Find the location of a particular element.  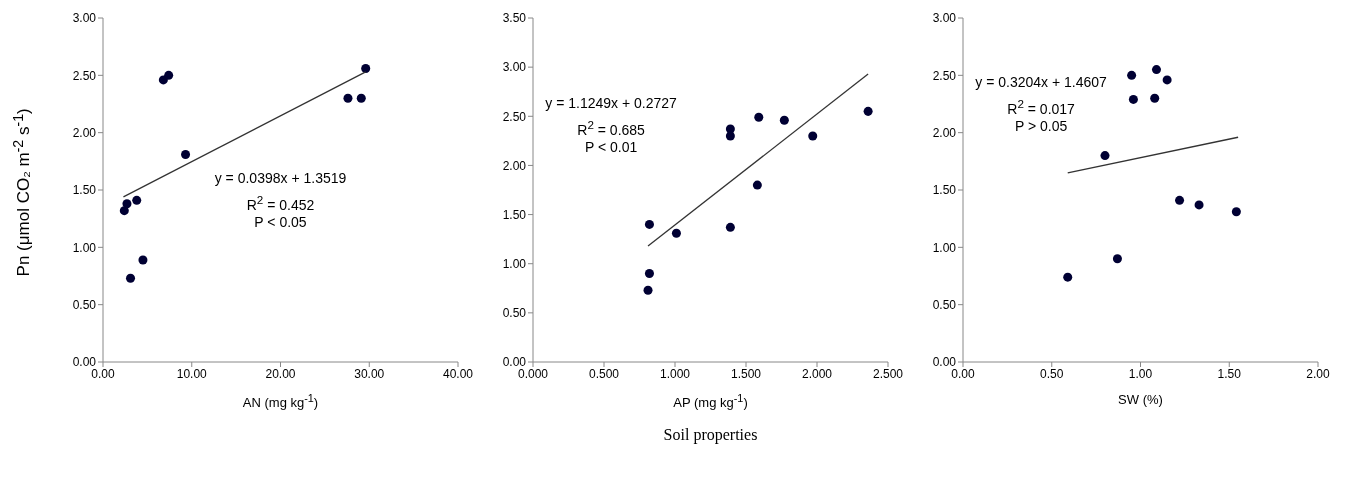

x-tick-label: 1.500 is located at coordinates (746, 373).